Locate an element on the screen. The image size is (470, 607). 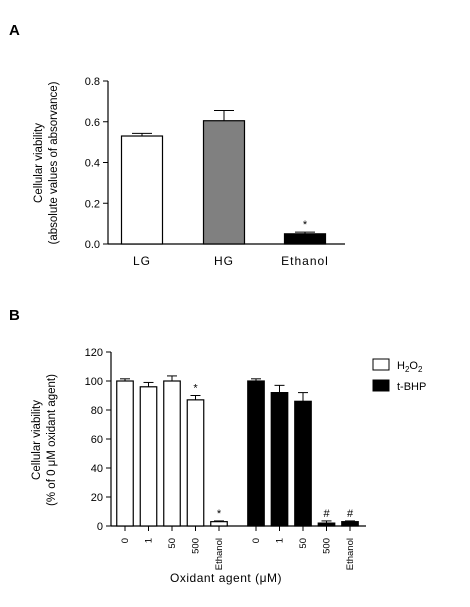
panel-b-letter: B is located at coordinates (14, 315).